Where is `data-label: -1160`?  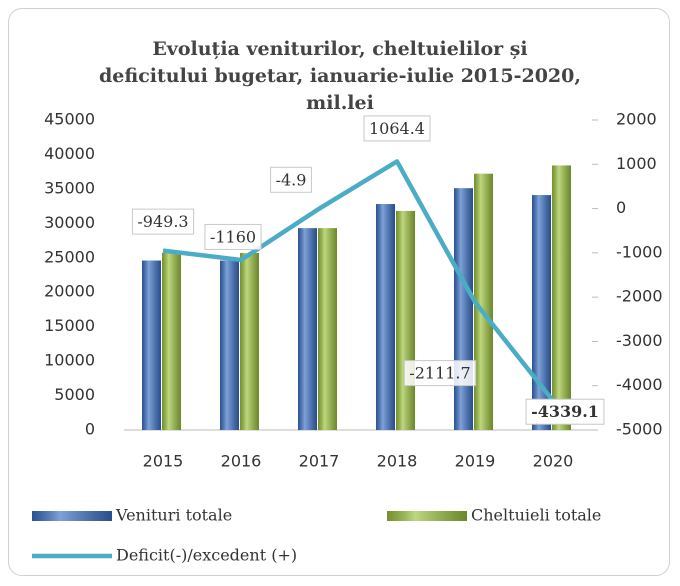 data-label: -1160 is located at coordinates (233, 236).